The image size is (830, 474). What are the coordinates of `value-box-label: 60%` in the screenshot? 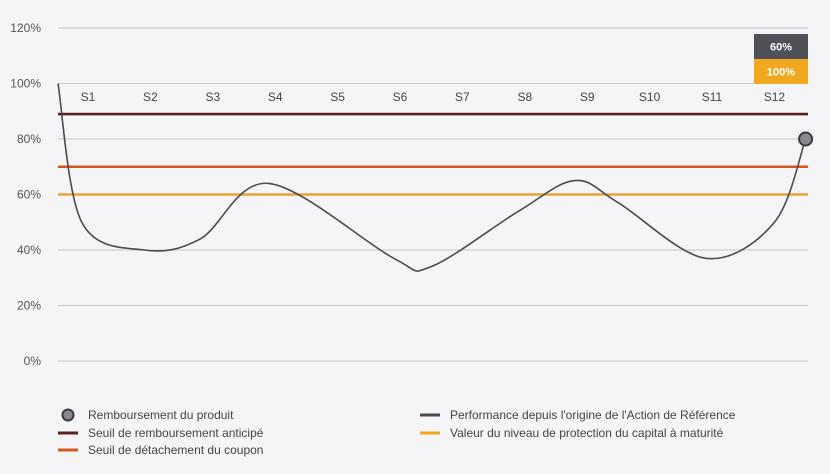 It's located at (781, 48).